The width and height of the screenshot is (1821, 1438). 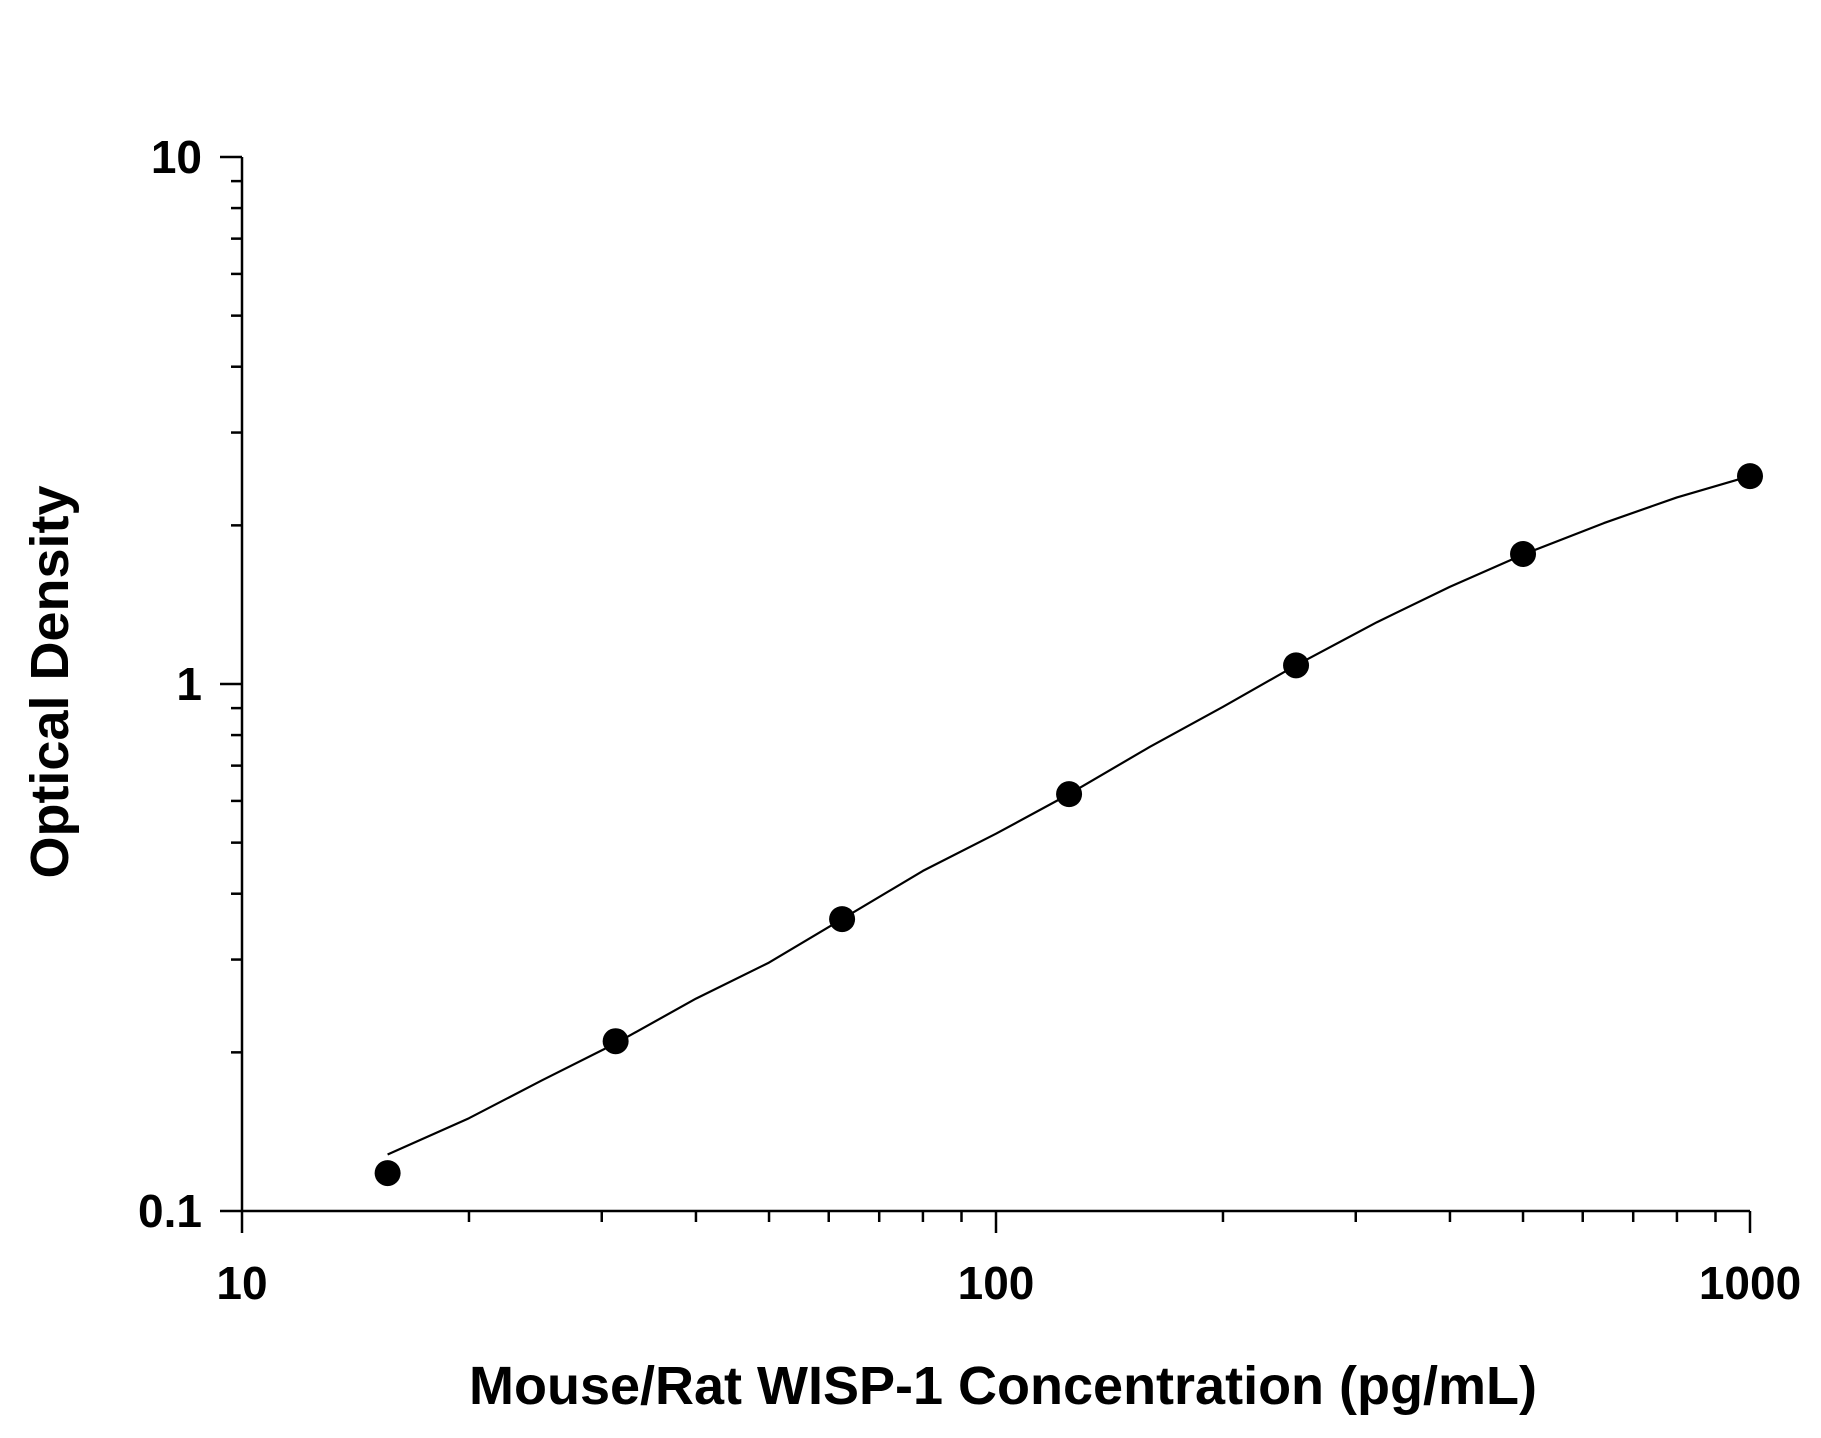 I want to click on y-tick-label: 1, so click(x=189, y=684).